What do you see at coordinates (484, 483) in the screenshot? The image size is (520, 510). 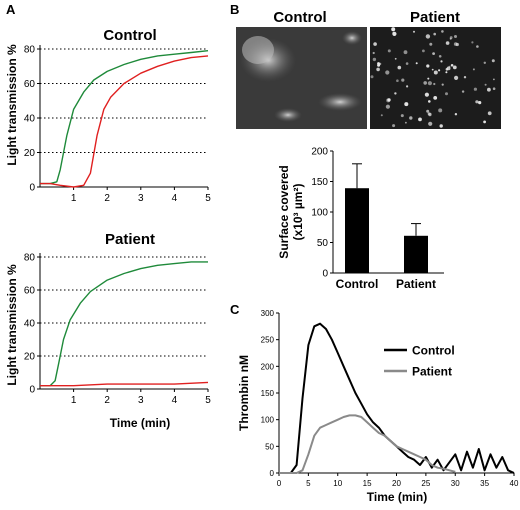 I see `x-tick-label: 35` at bounding box center [484, 483].